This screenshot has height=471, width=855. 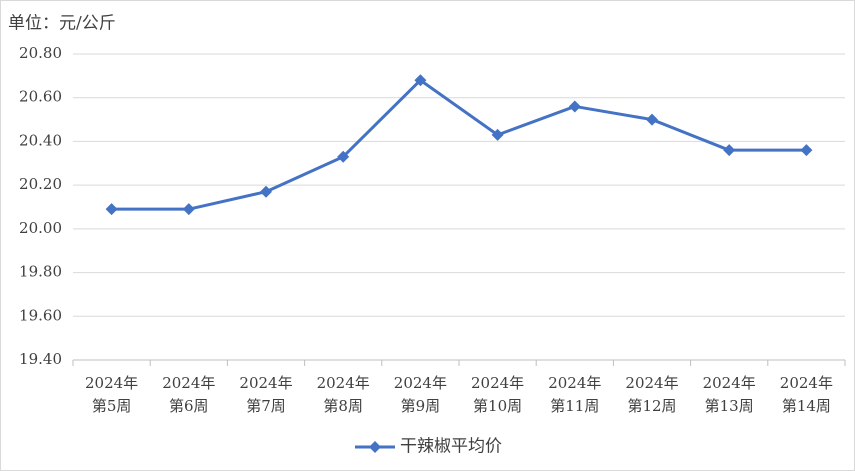 What do you see at coordinates (375, 447) in the screenshot?
I see `legend-marker` at bounding box center [375, 447].